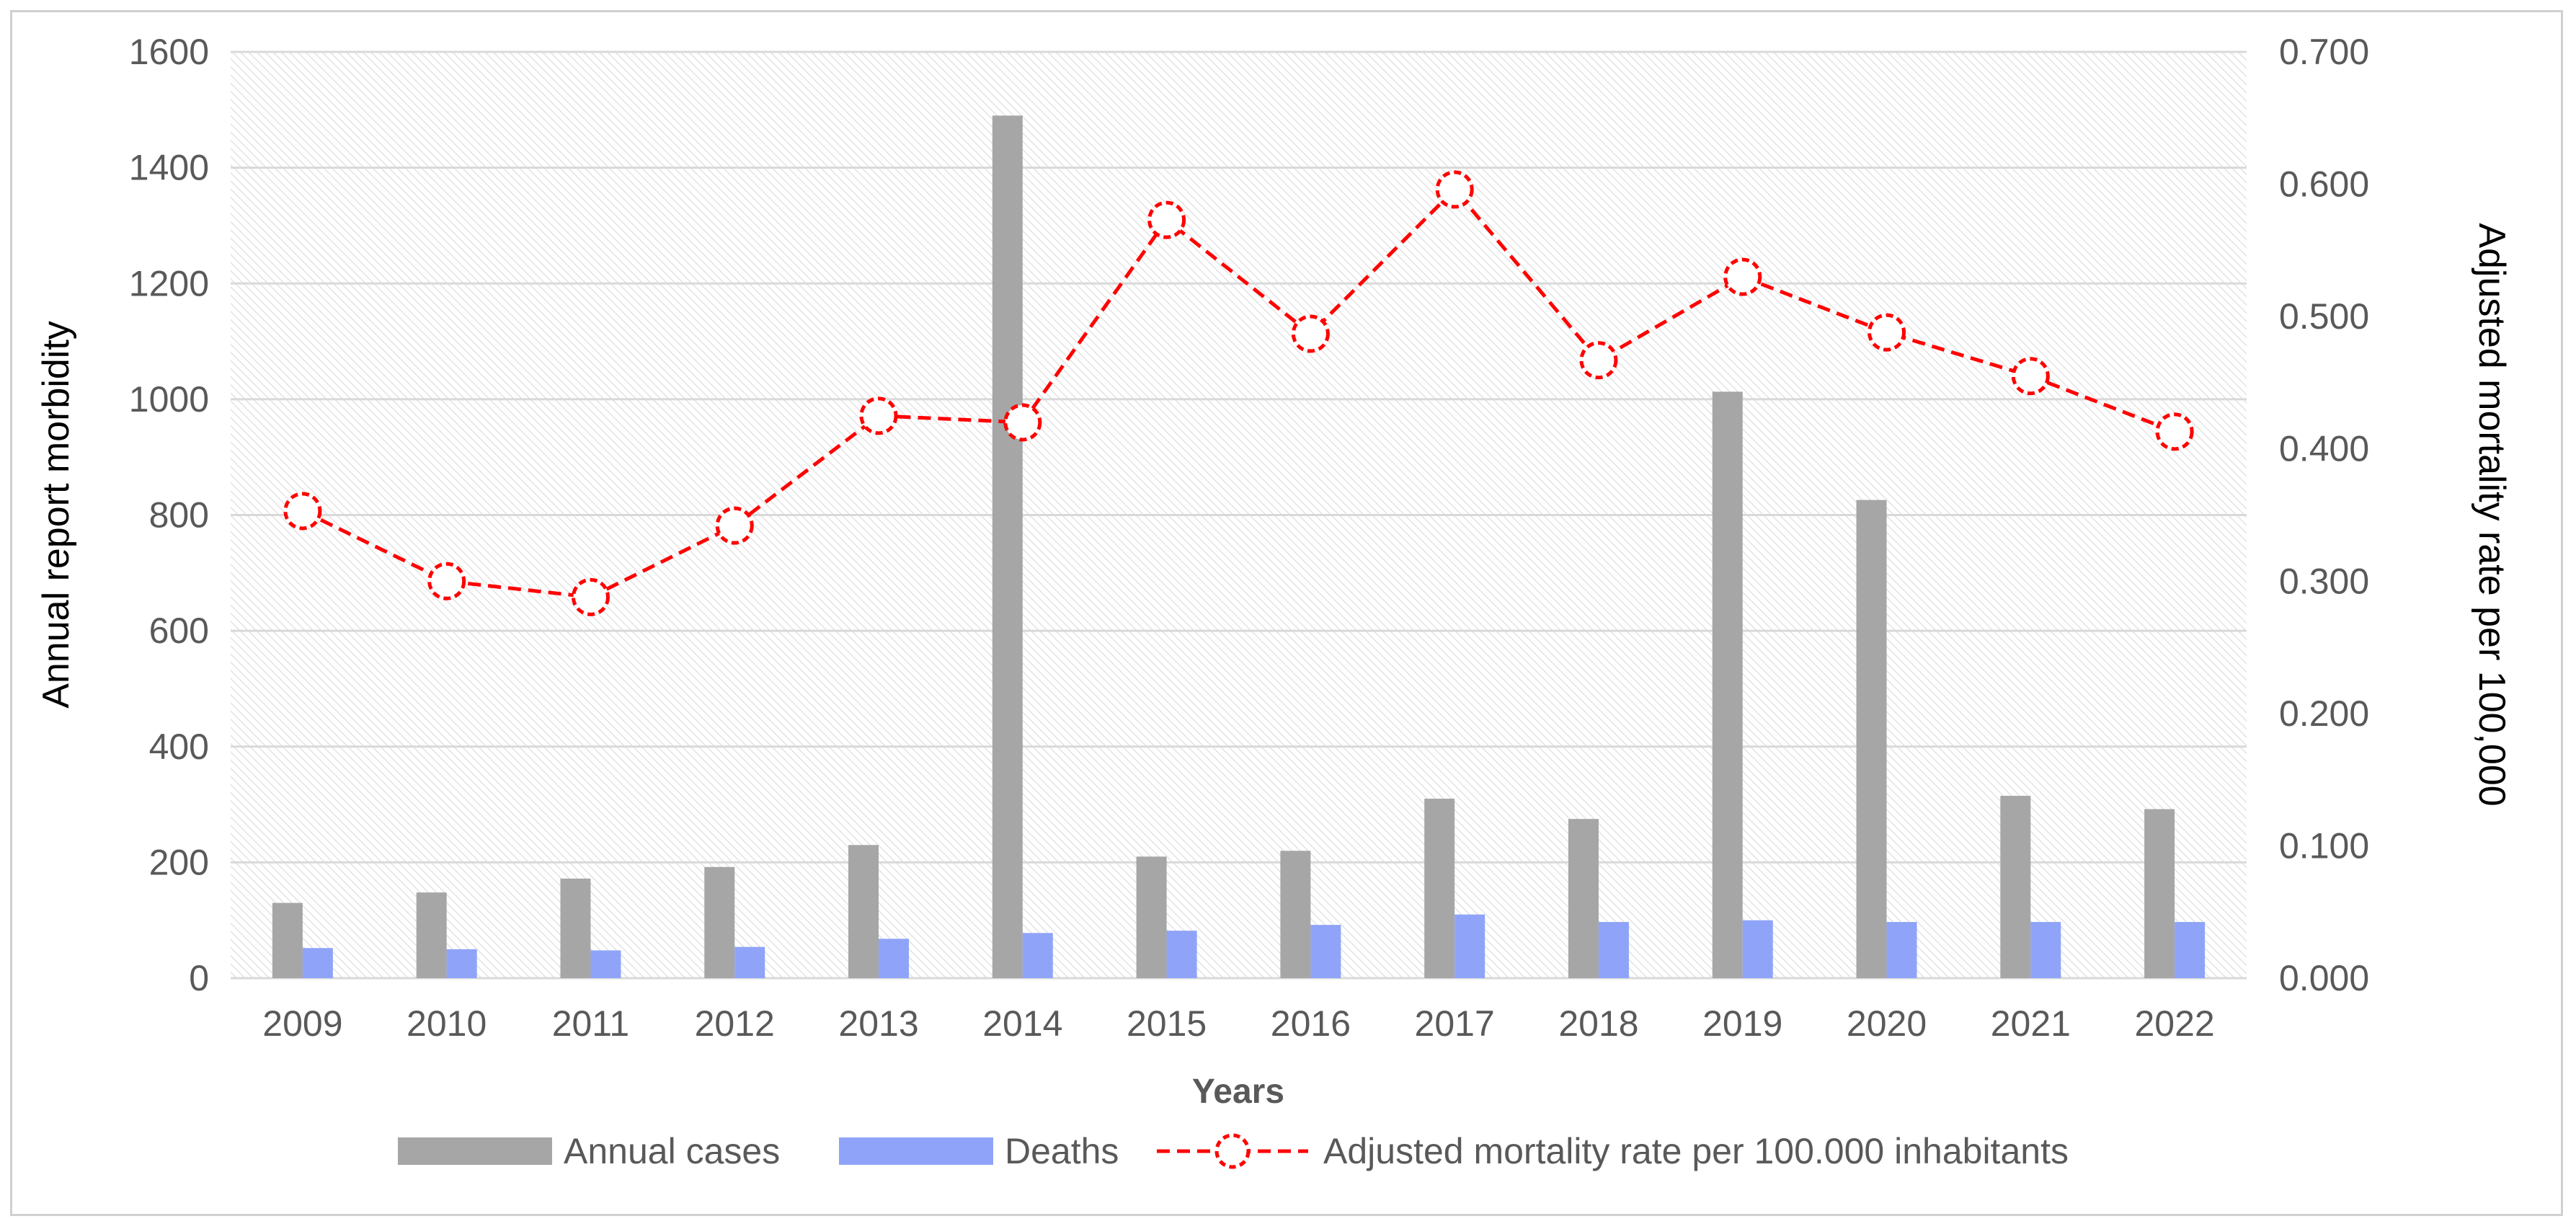 This screenshot has height=1229, width=2576. What do you see at coordinates (2031, 1023) in the screenshot?
I see `x-tick-label: 2021` at bounding box center [2031, 1023].